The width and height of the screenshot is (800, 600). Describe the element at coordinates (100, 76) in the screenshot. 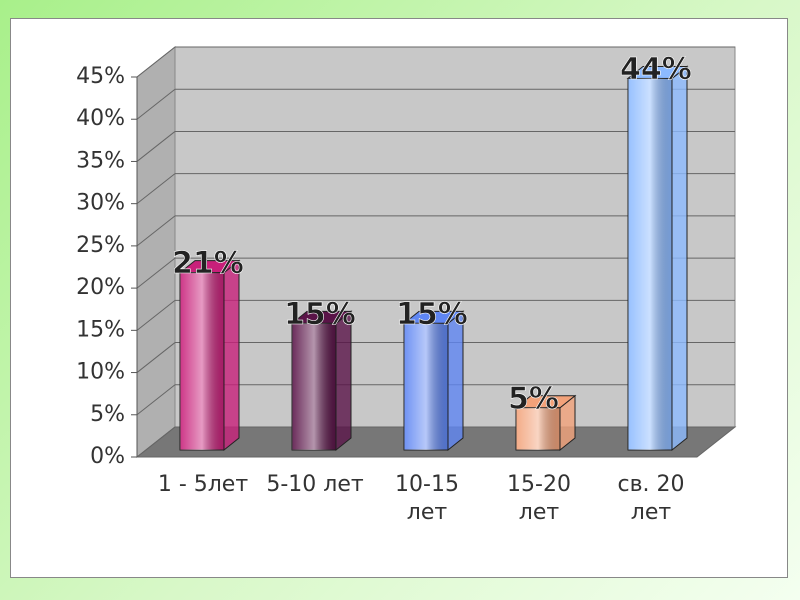

I see `y-tick-label: 45%` at that location.